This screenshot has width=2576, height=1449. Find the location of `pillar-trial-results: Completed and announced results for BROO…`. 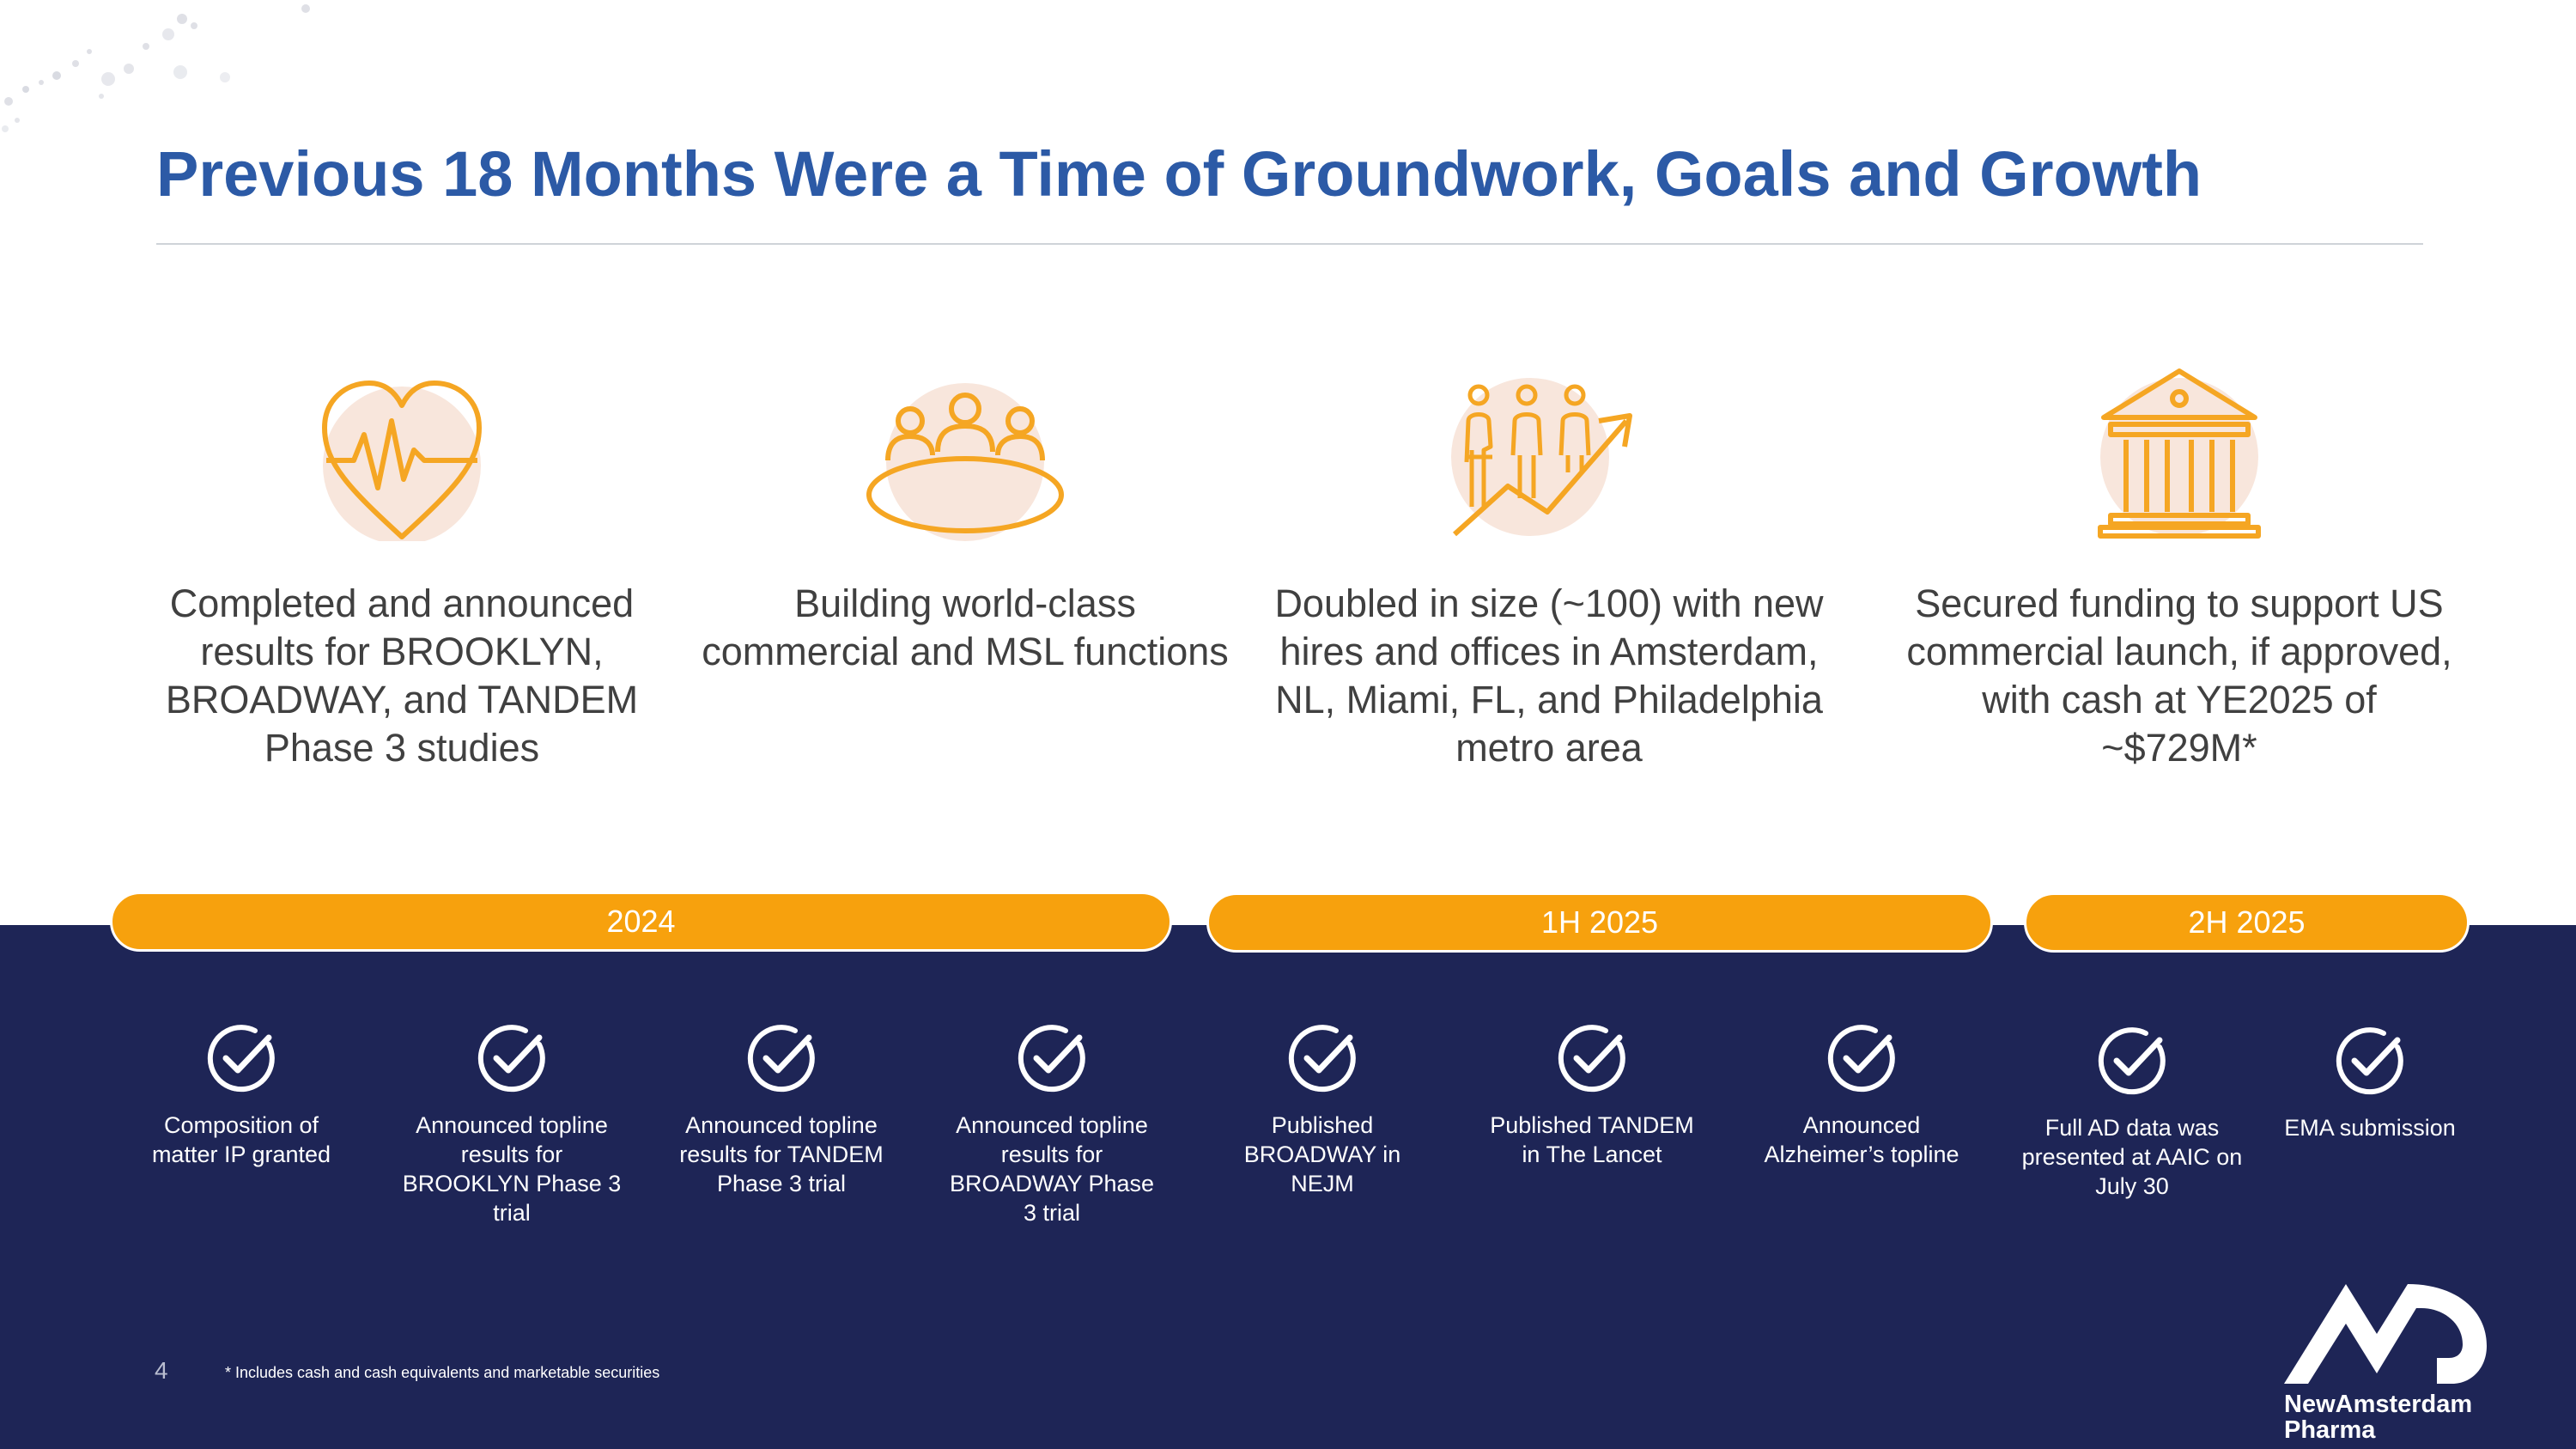

pillar-trial-results: Completed and announced results for BROO… is located at coordinates (402, 566).